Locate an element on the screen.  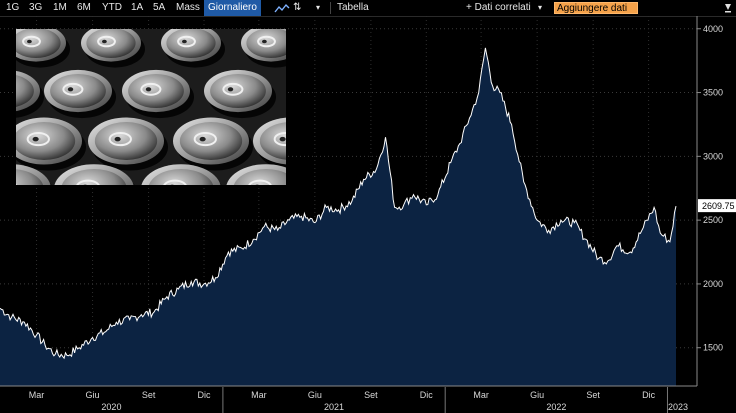
range-button-5a: 5A is located at coordinates (159, 7).